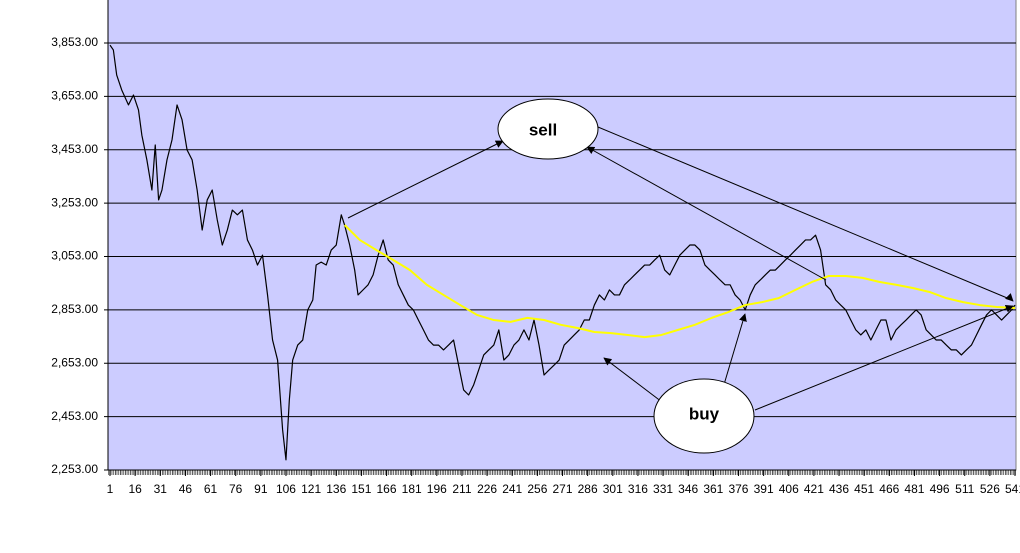 The height and width of the screenshot is (553, 1020). What do you see at coordinates (74, 149) in the screenshot?
I see `y-tick-label: 3,453.00` at bounding box center [74, 149].